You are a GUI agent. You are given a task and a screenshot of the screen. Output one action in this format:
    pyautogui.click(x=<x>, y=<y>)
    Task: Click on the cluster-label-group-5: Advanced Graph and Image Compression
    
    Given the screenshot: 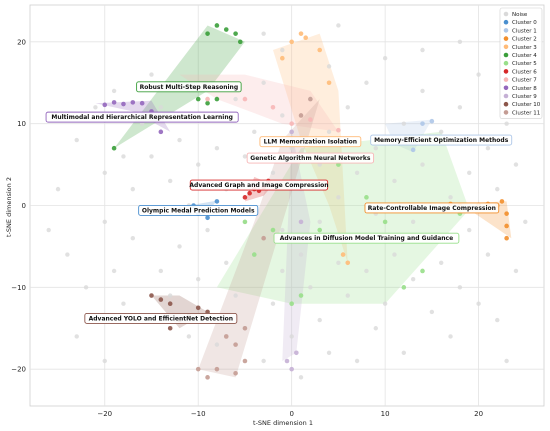 What is the action you would take?
    pyautogui.click(x=259, y=185)
    